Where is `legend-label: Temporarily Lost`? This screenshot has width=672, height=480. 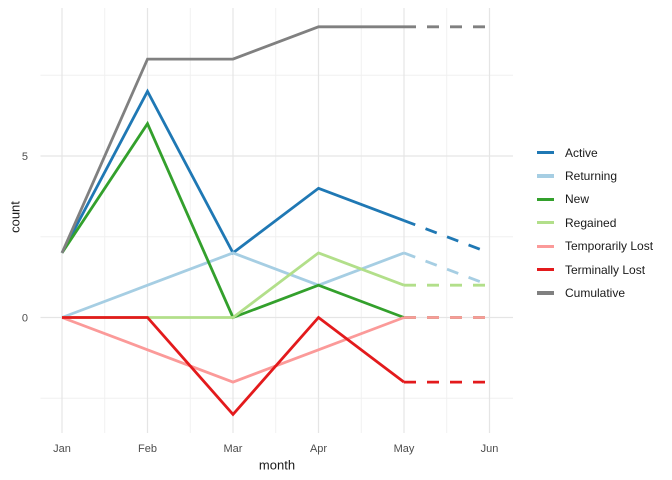
legend-label: Temporarily Lost is located at coordinates (609, 246).